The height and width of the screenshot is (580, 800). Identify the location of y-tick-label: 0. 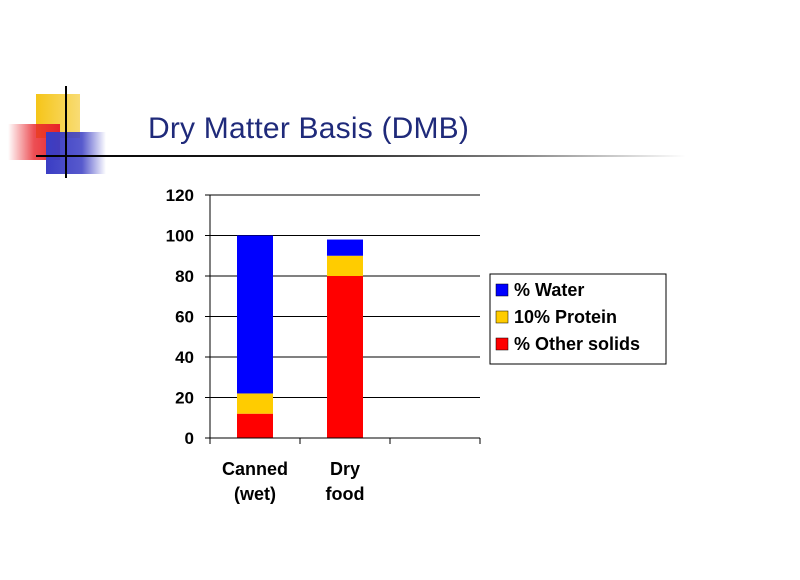
(189, 438).